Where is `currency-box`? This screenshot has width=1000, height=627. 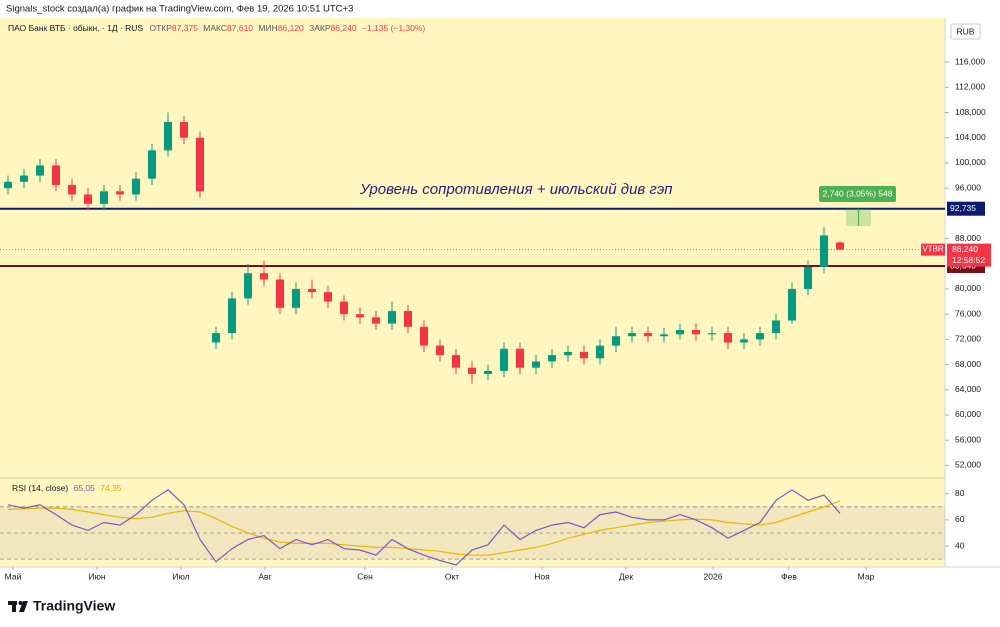
currency-box is located at coordinates (965, 31).